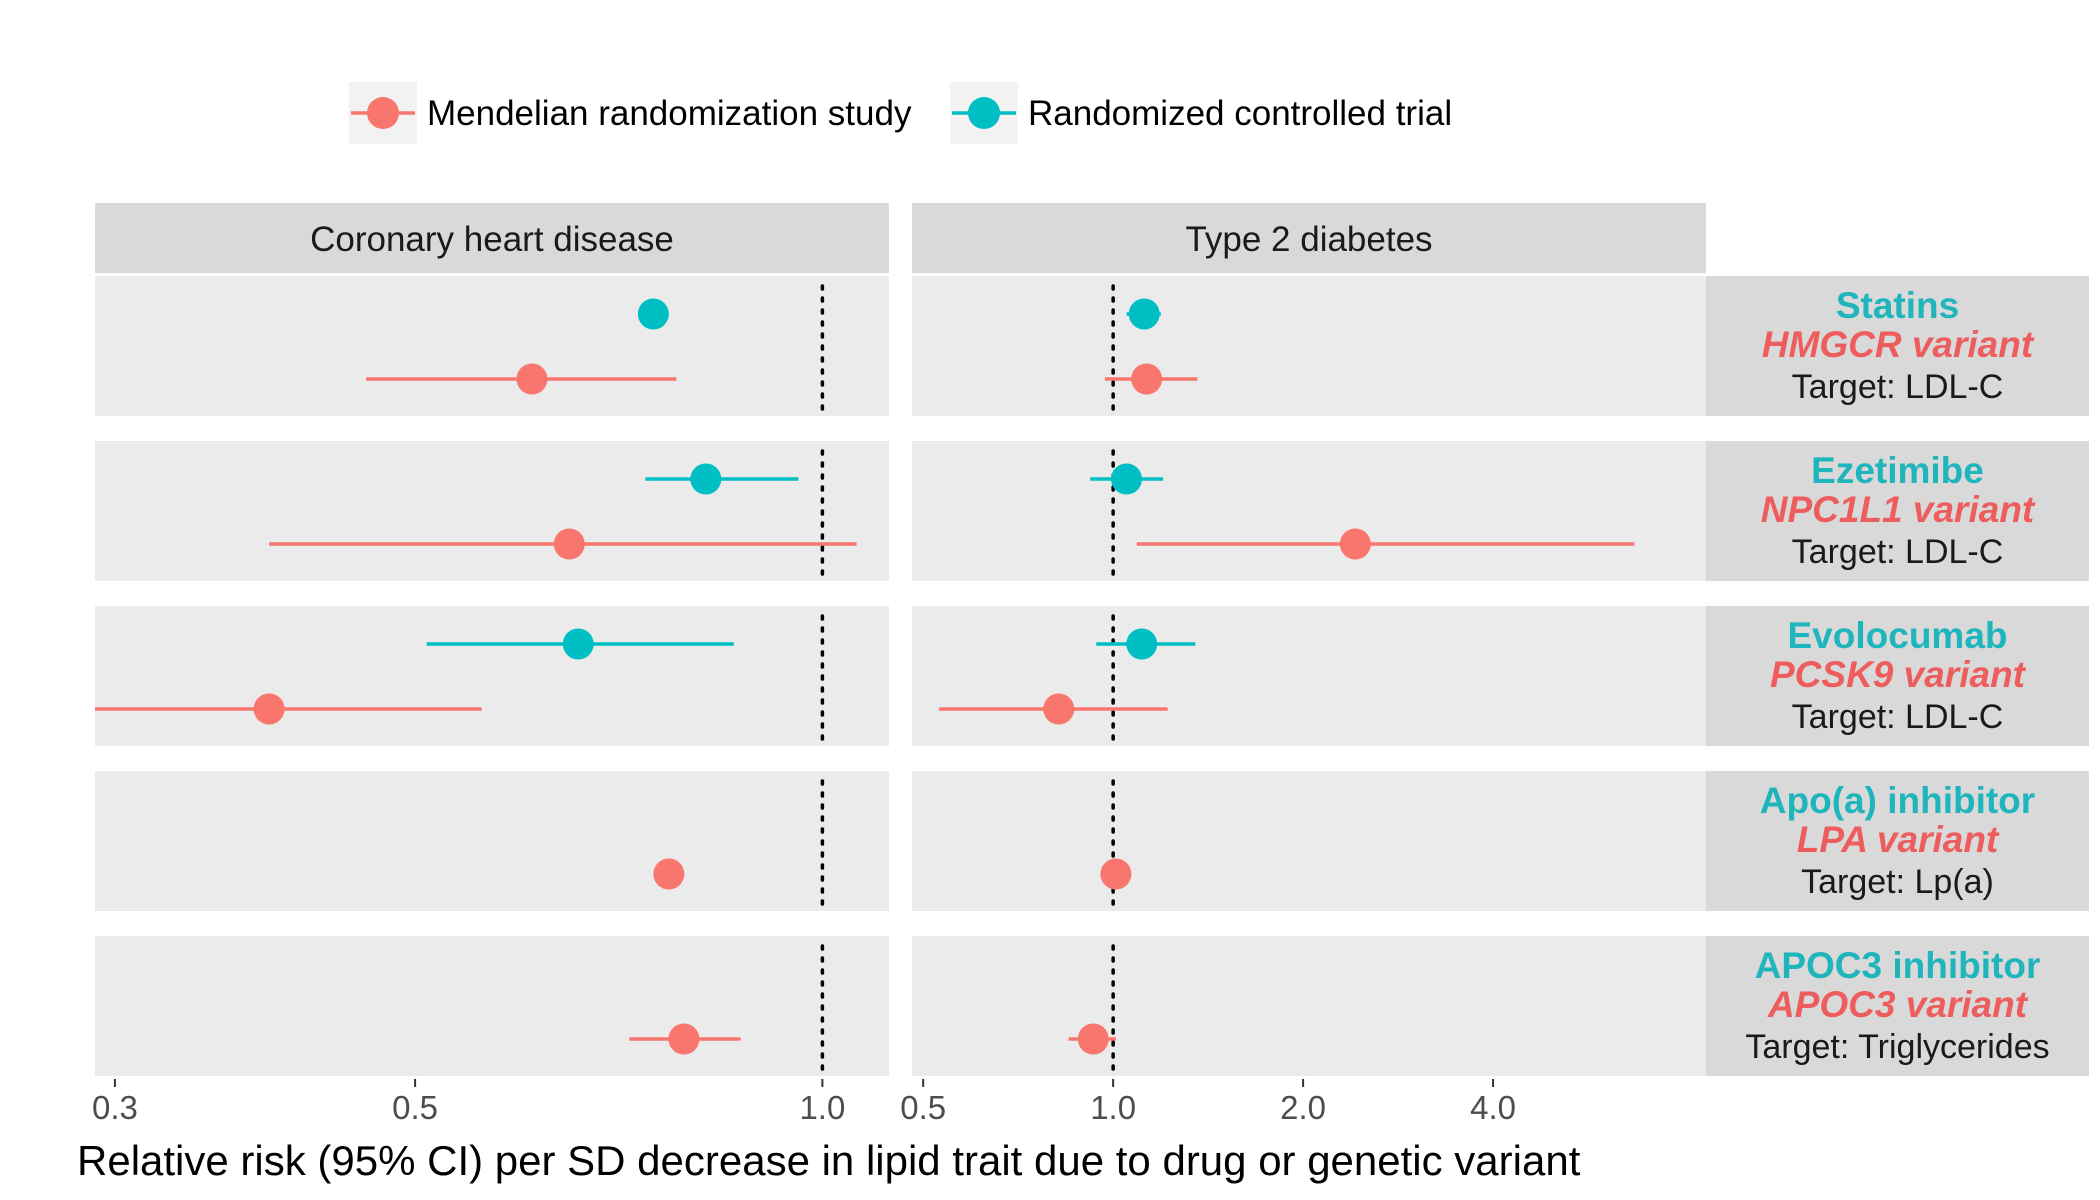 This screenshot has width=2100, height=1200. I want to click on row-variant-label: LPA variant, so click(1898, 839).